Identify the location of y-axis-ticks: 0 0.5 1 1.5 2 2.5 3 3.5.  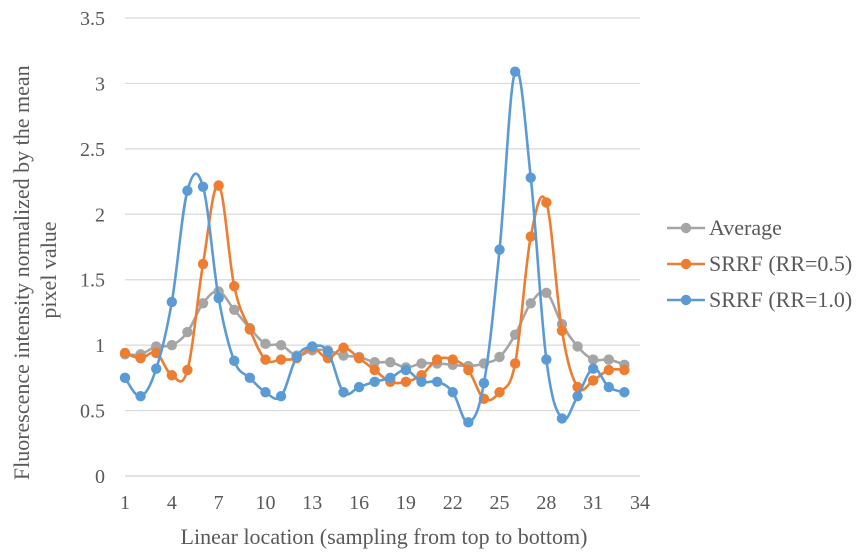
(92, 248).